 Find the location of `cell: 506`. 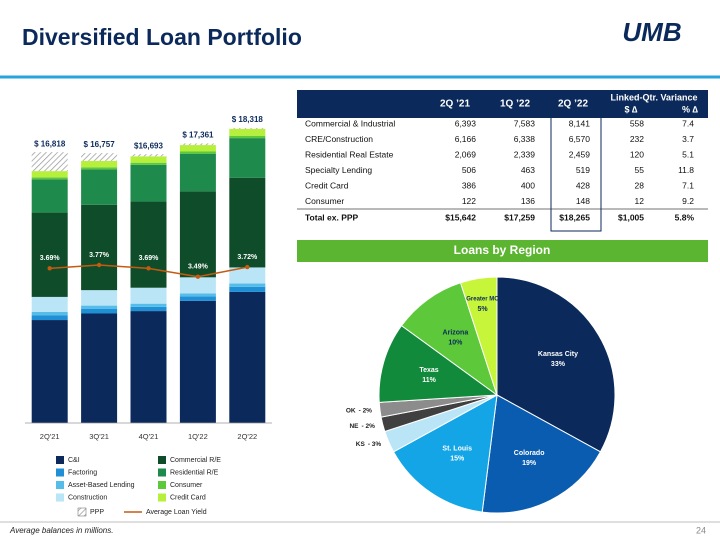

cell: 506 is located at coordinates (469, 170).